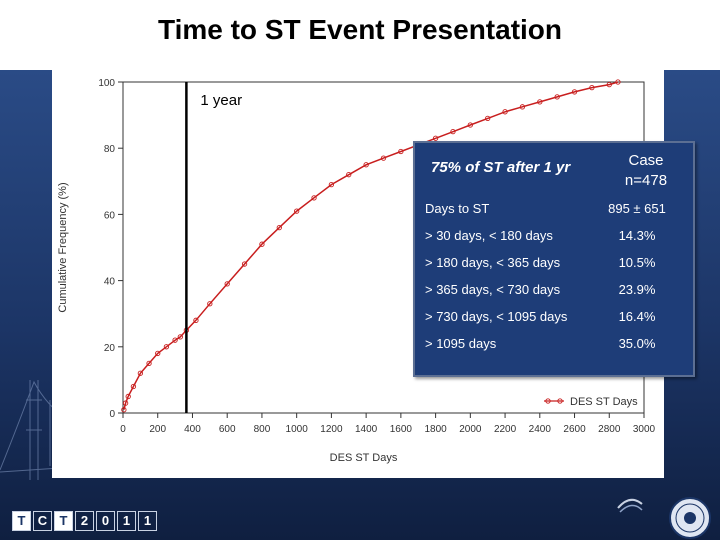  Describe the element at coordinates (331, 429) in the screenshot. I see `x-tick-label: 1200` at that location.